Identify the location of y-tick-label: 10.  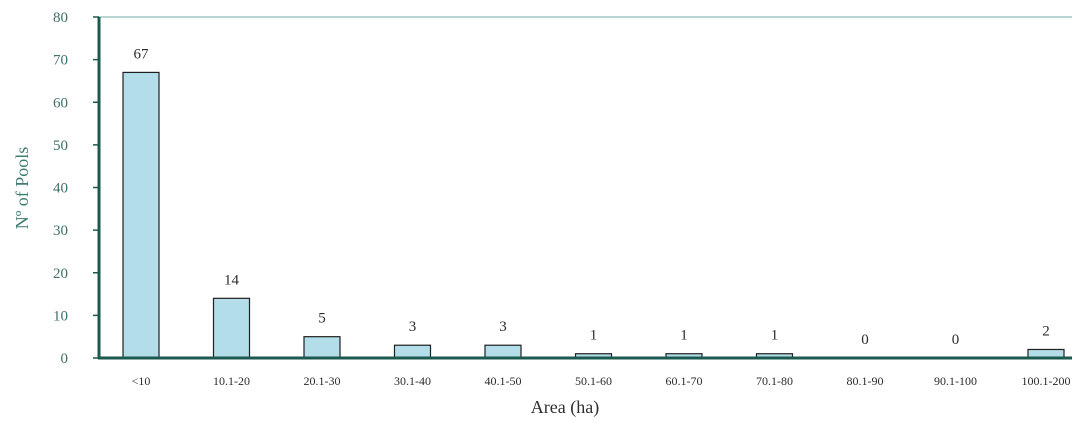
(60, 316).